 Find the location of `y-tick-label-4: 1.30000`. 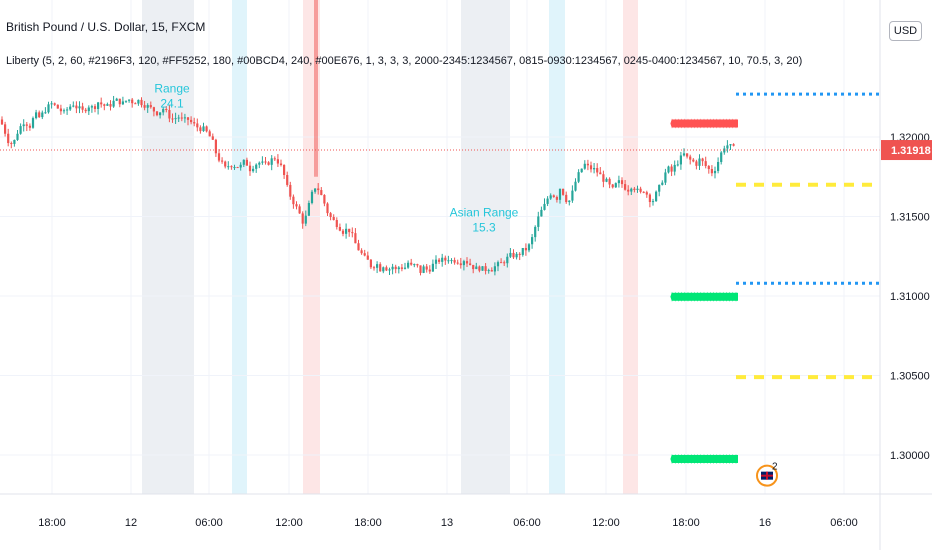

y-tick-label-4: 1.30000 is located at coordinates (910, 456).